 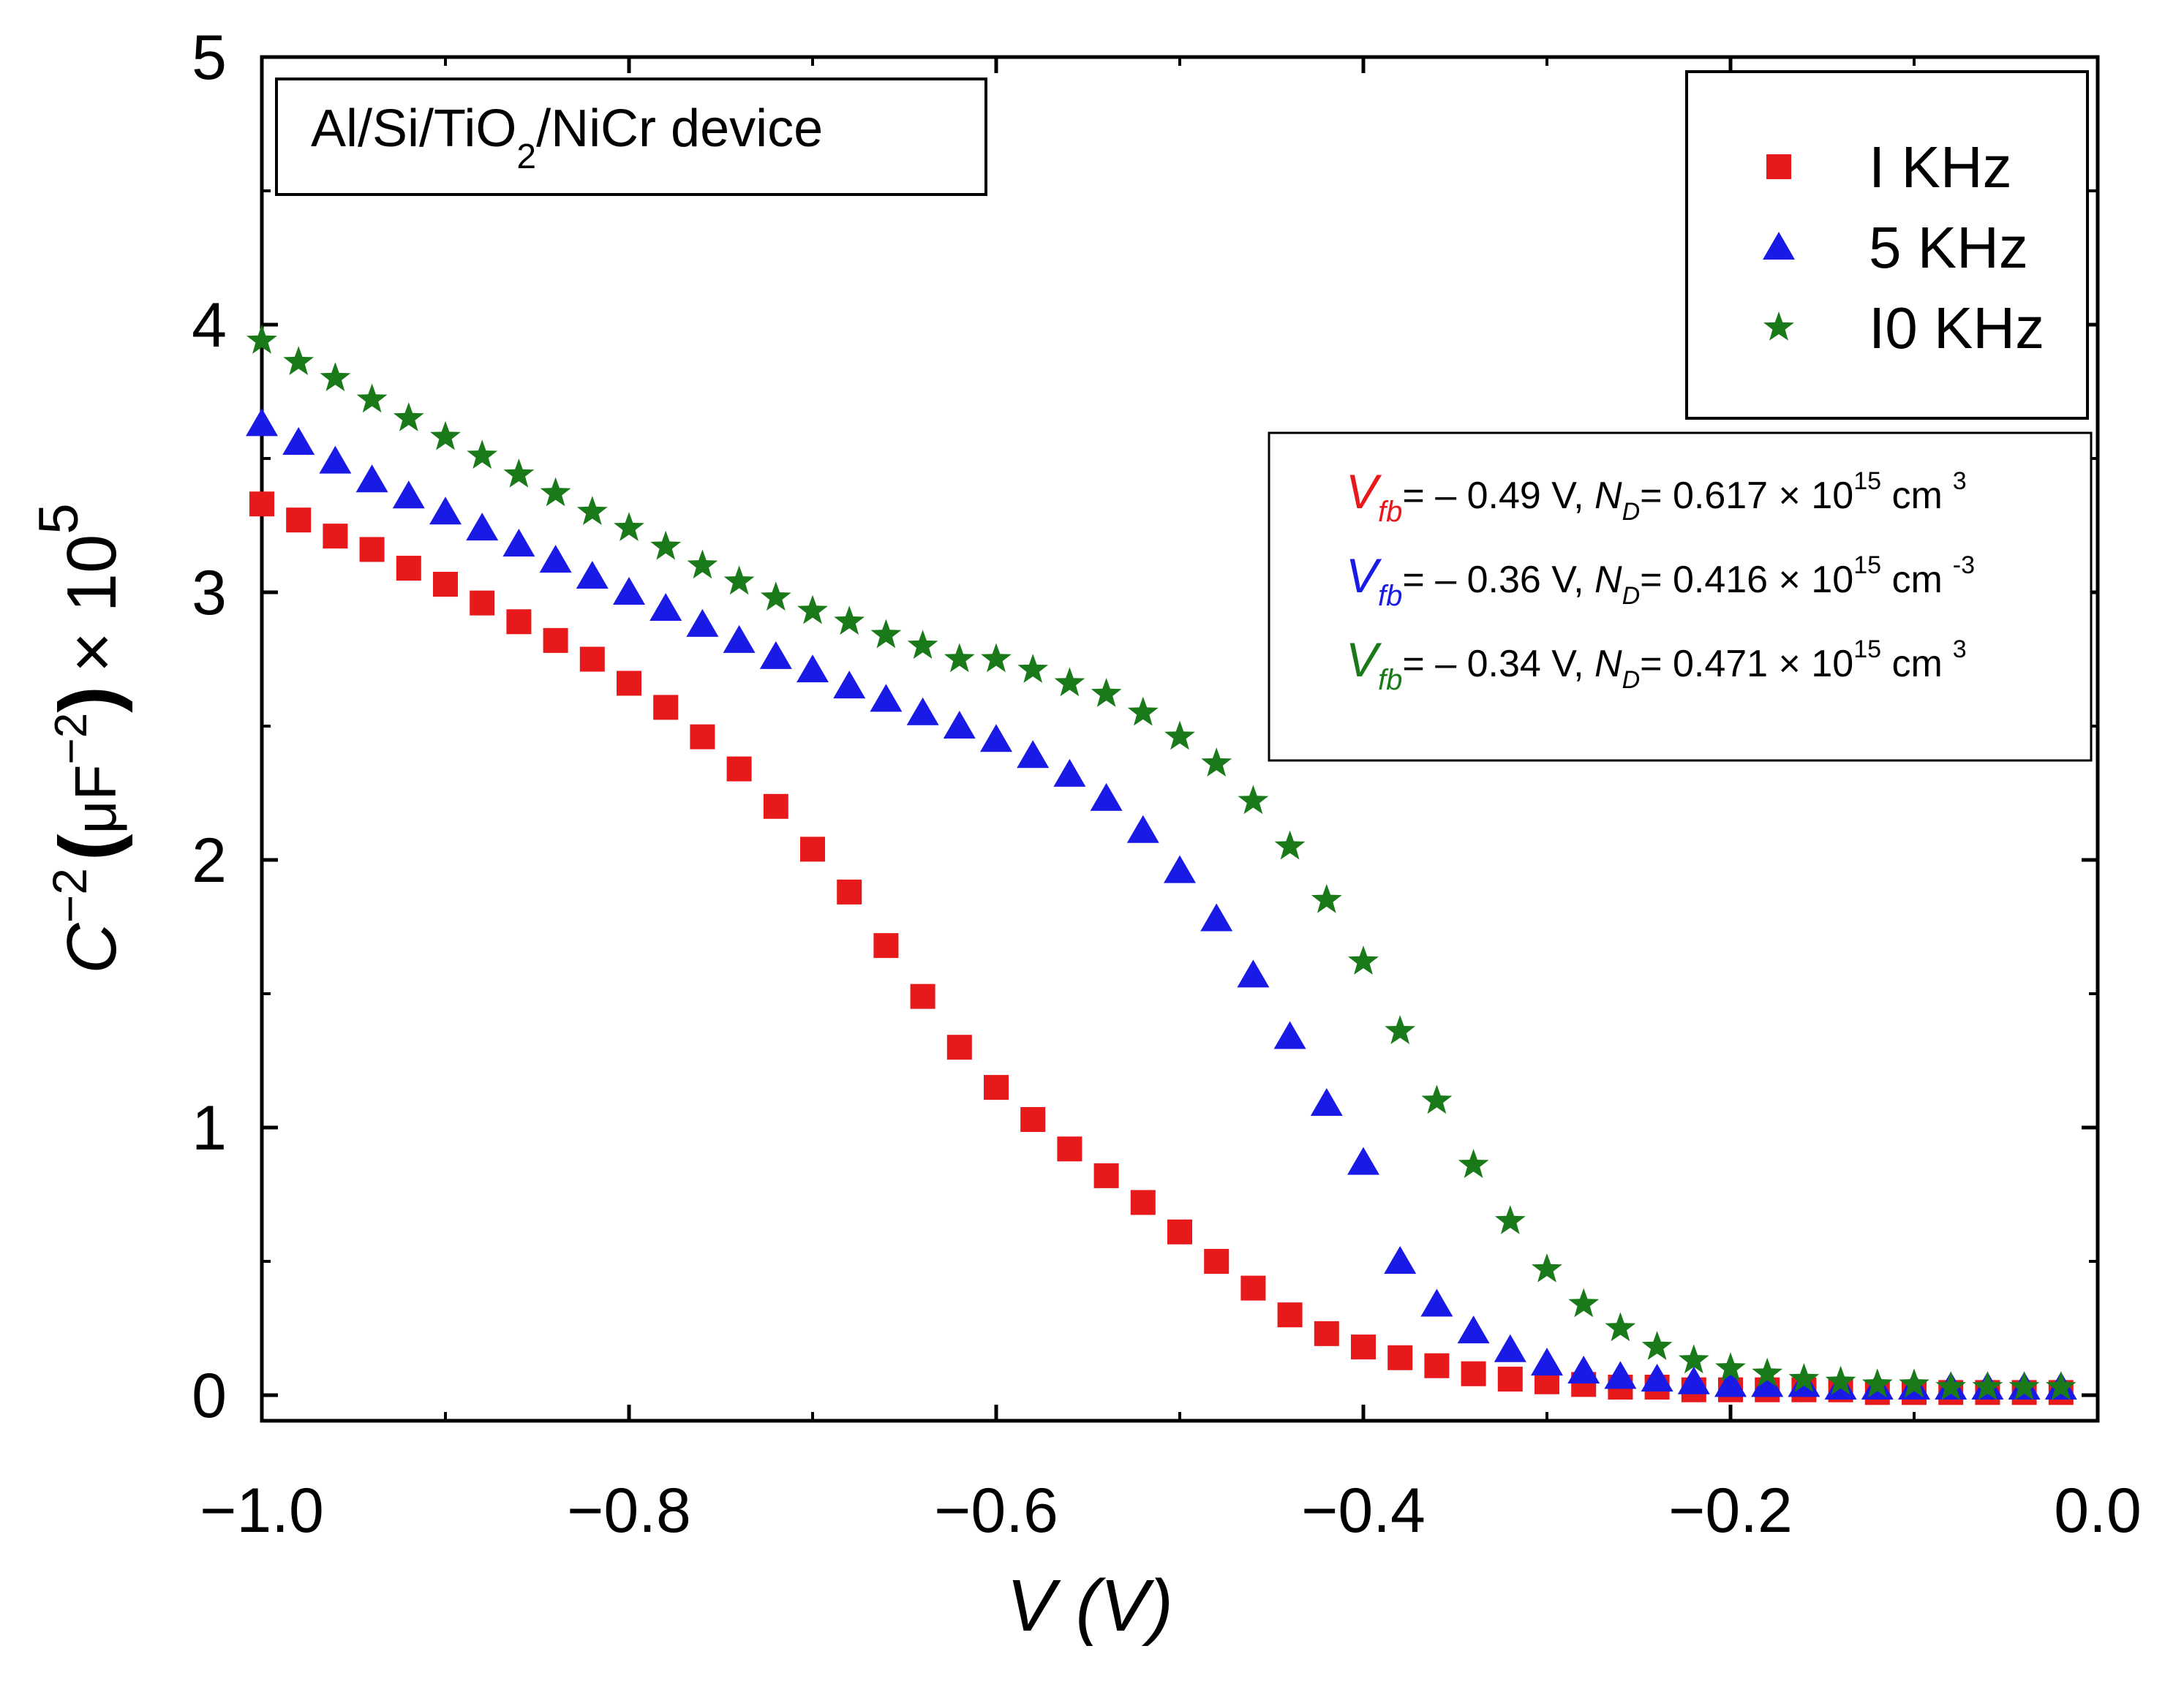 What do you see at coordinates (1089, 1606) in the screenshot?
I see `x-axis-title: V (V)` at bounding box center [1089, 1606].